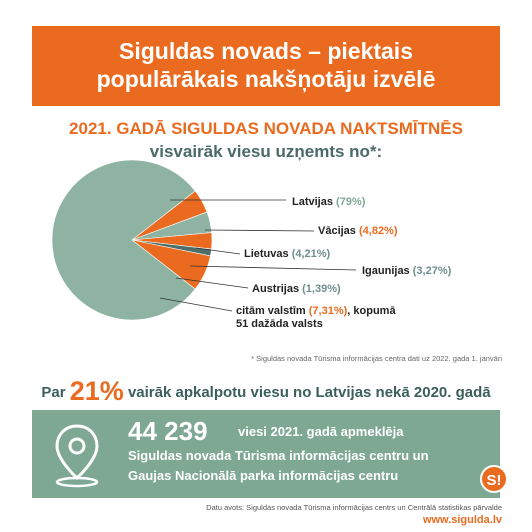 This screenshot has width=532, height=532. Describe the element at coordinates (329, 202) in the screenshot. I see `pie-label-latvijas: Latvijas (79%)` at that location.